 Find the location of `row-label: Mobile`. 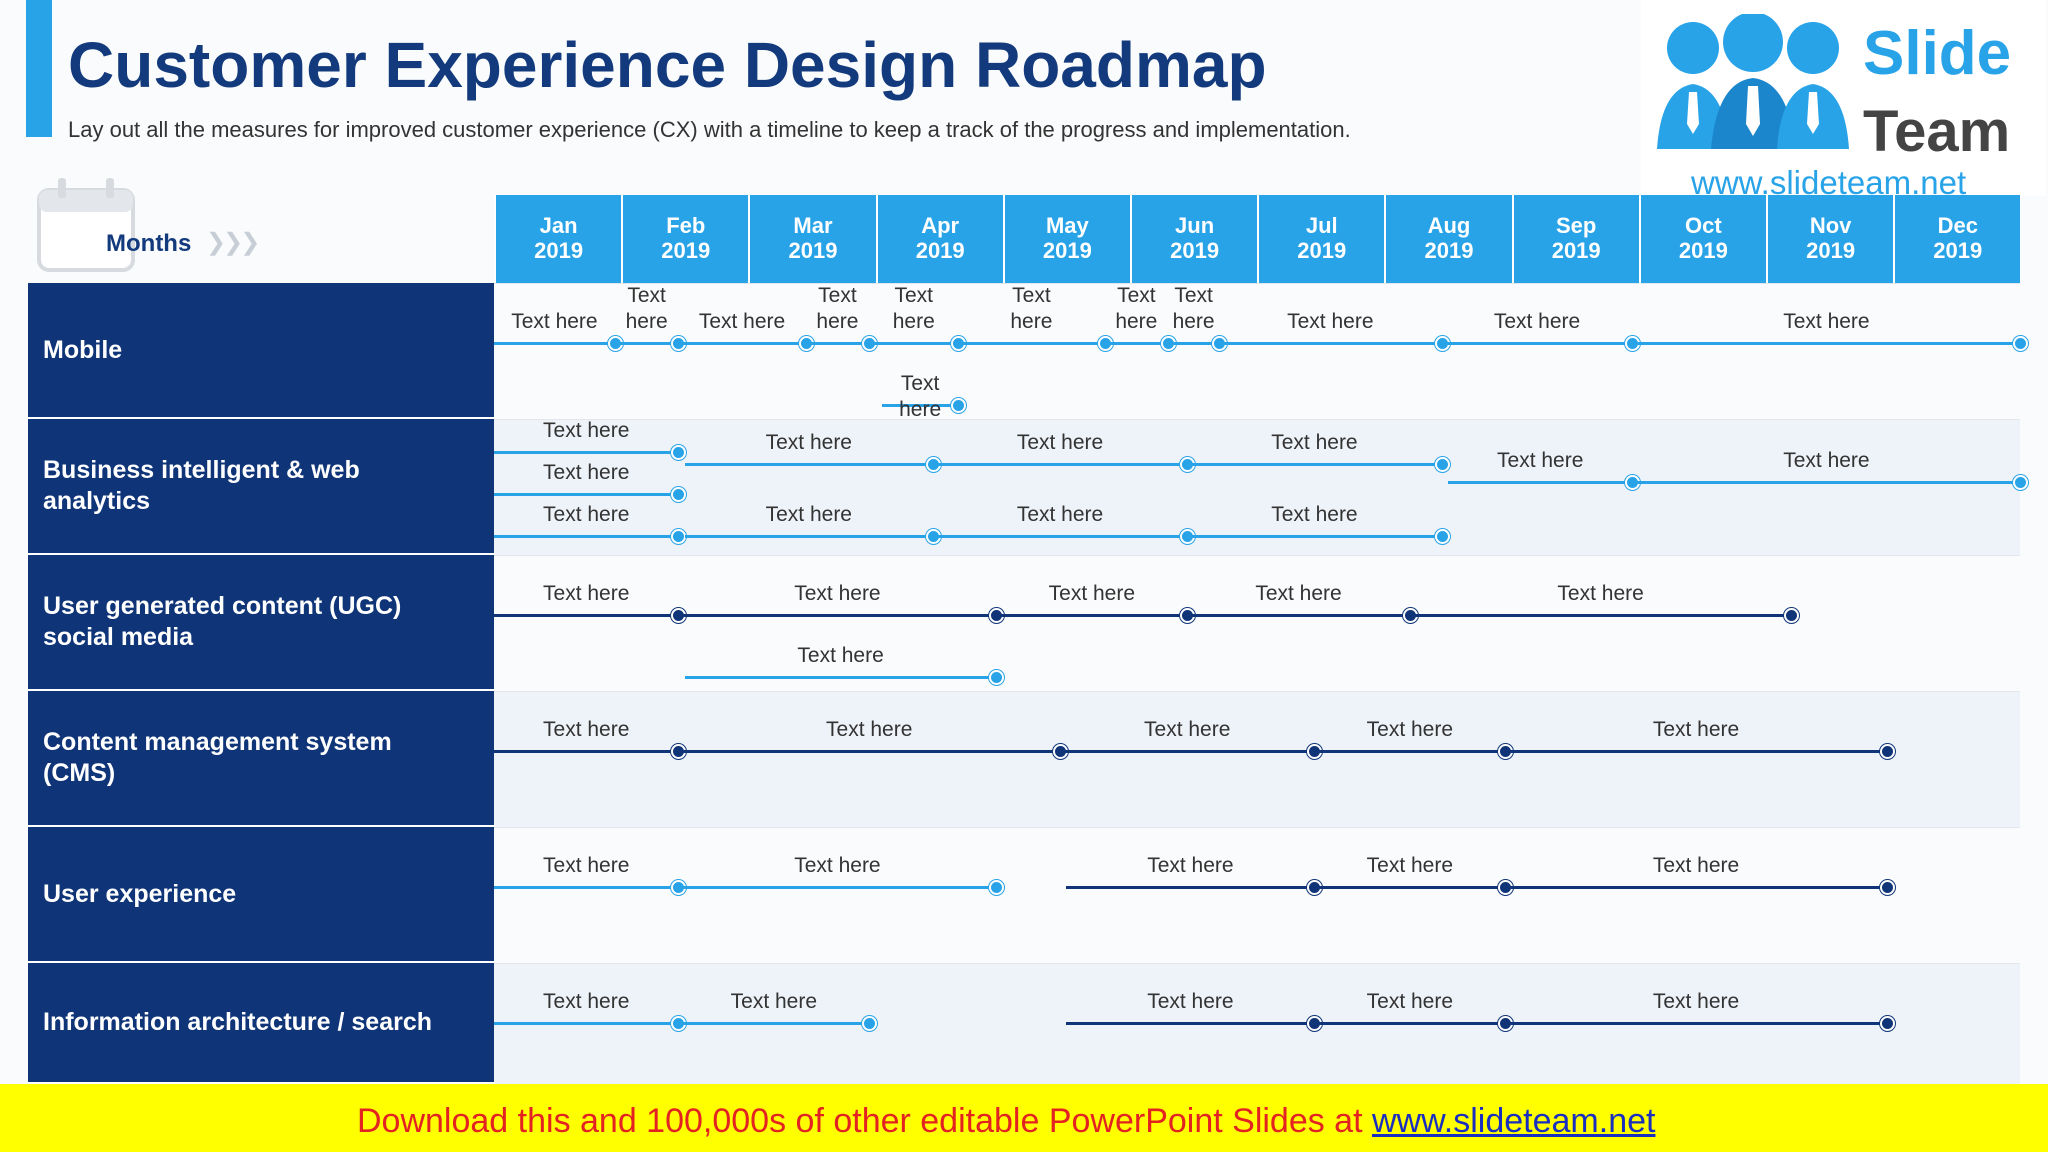

row-label: Mobile is located at coordinates (261, 351).